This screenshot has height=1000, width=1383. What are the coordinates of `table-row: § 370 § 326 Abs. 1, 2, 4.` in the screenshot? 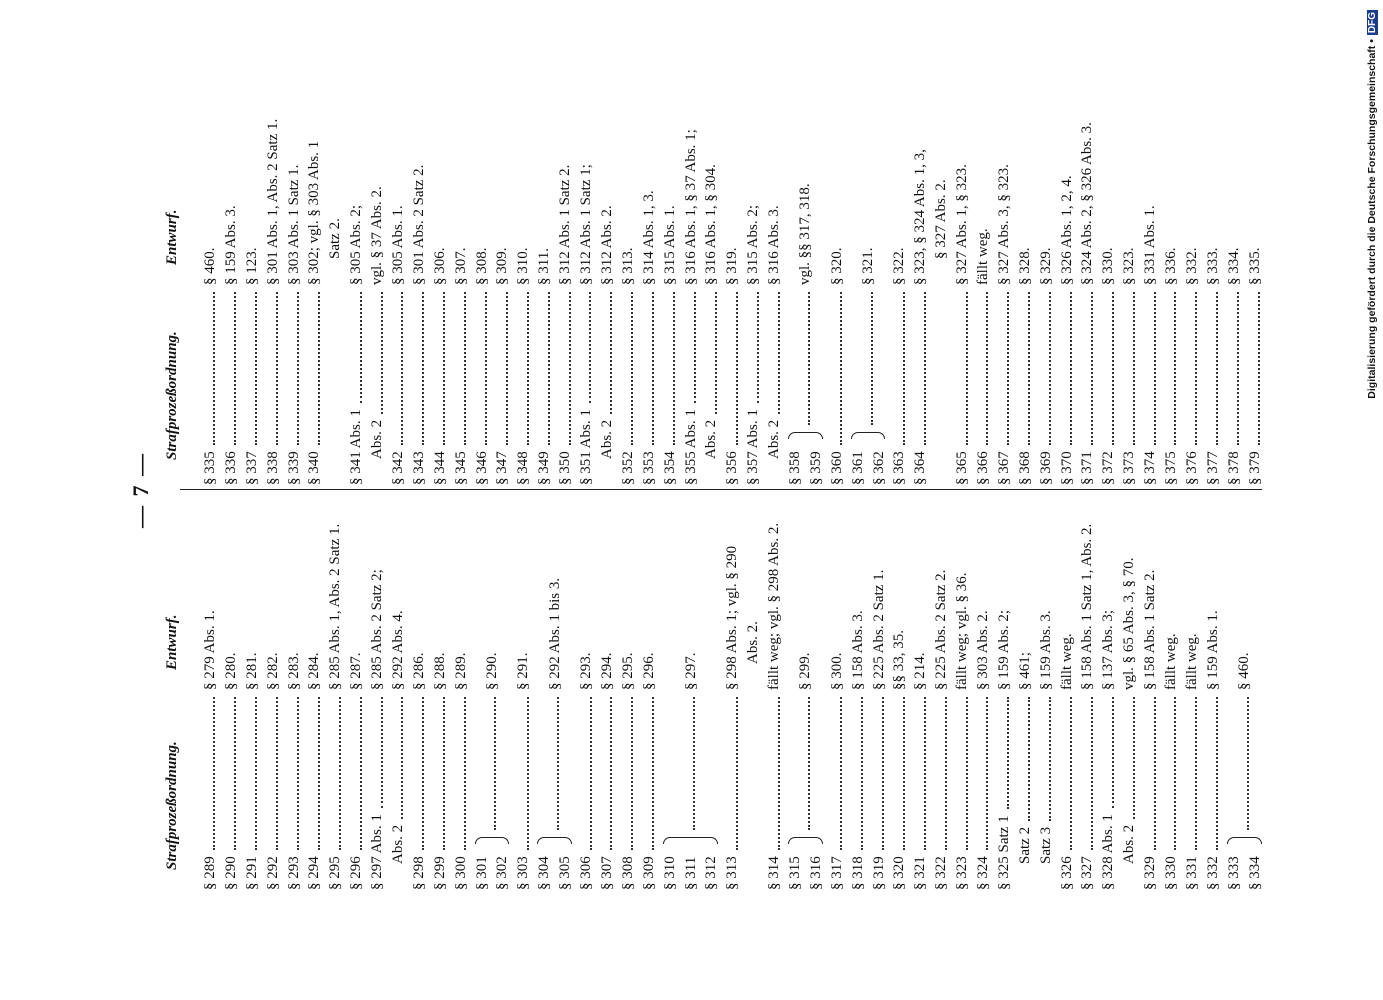 It's located at (1067, 285).